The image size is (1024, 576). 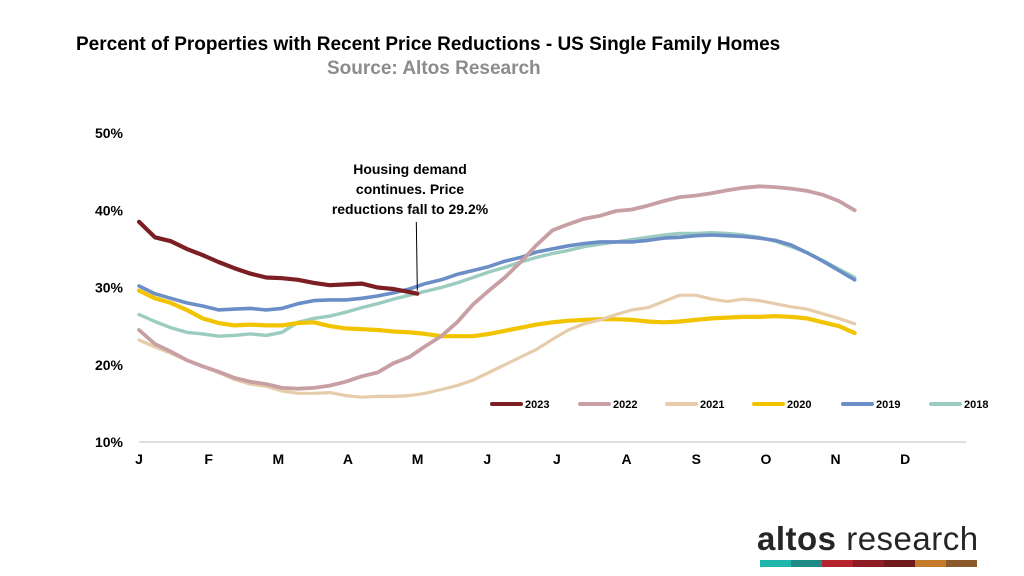 What do you see at coordinates (797, 538) in the screenshot?
I see `brand-word-altos: altos` at bounding box center [797, 538].